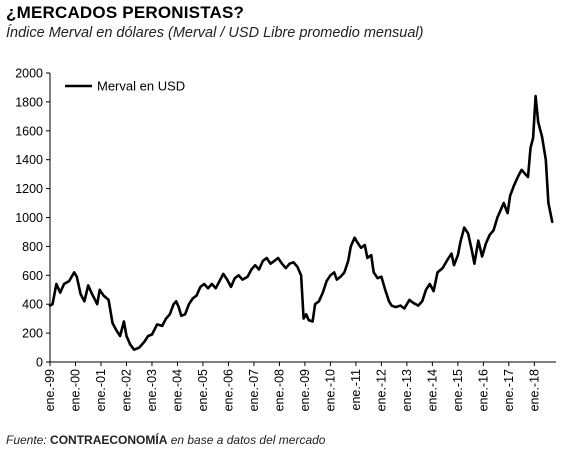 This screenshot has width=562, height=456. Describe the element at coordinates (29, 74) in the screenshot. I see `y-tick-label: 2000` at that location.